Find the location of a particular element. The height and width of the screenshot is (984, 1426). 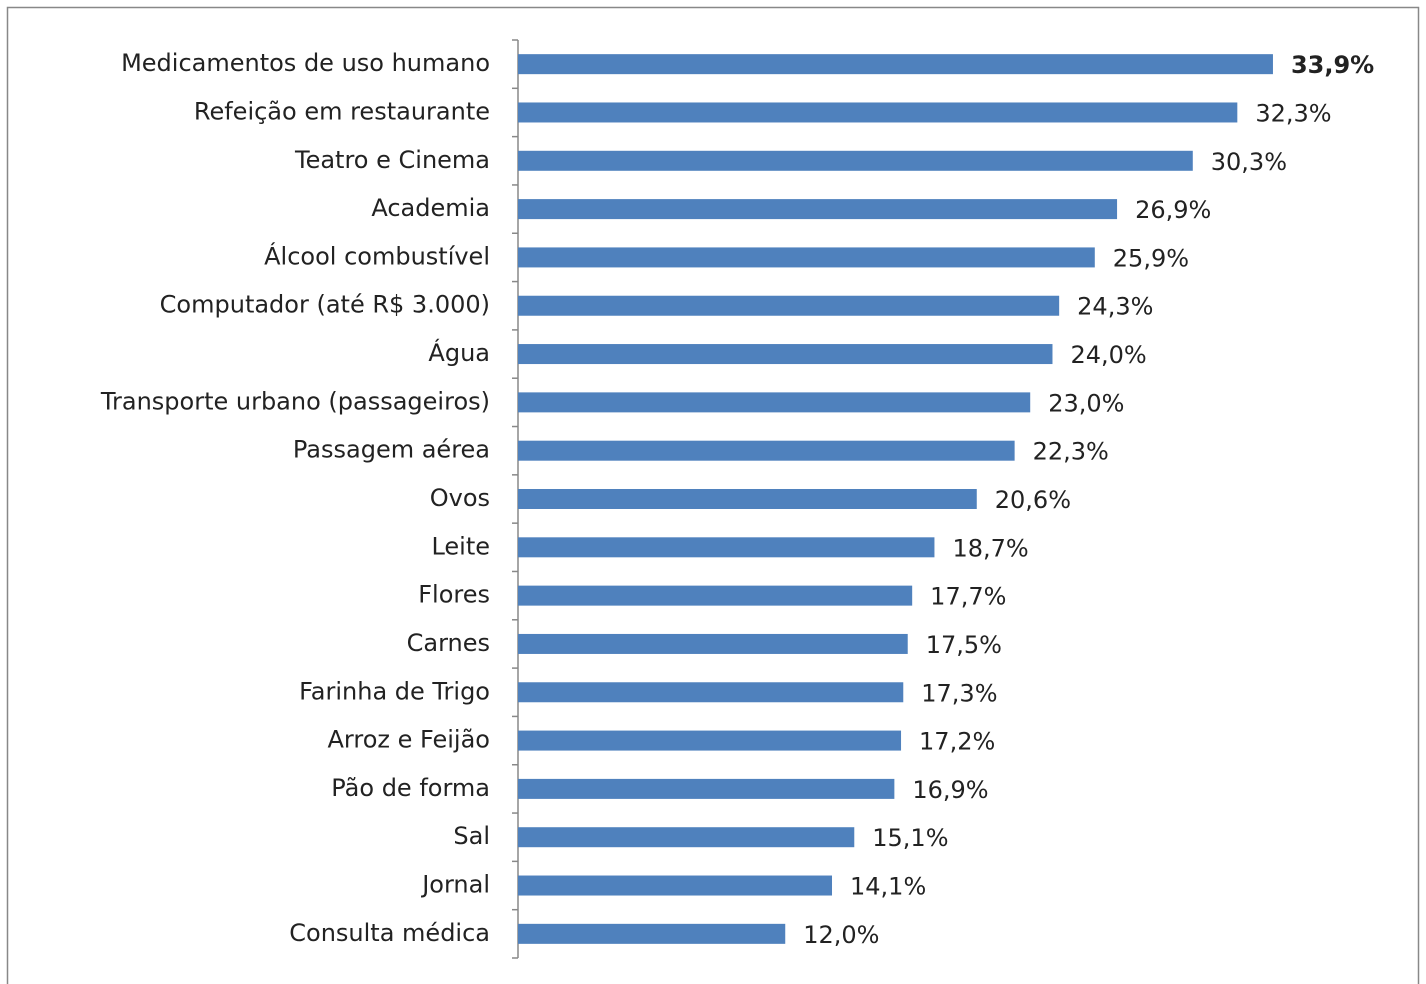

category-label: Consulta médica is located at coordinates (389, 933).